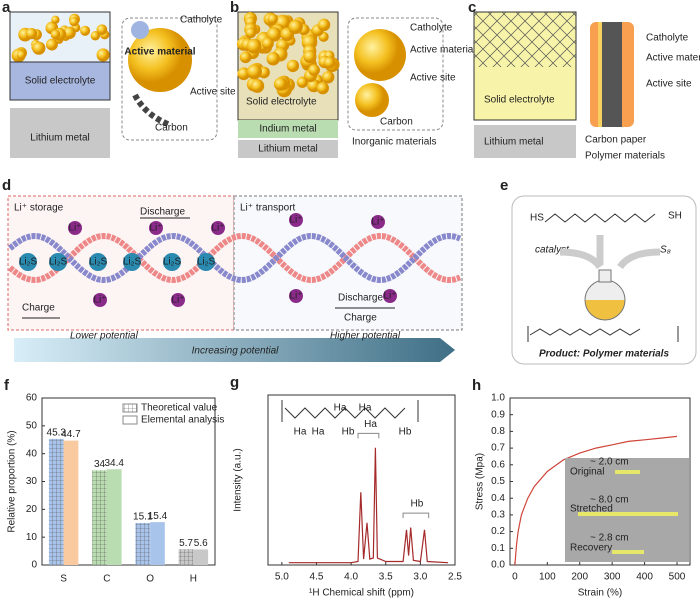  I want to click on panel-letter: g, so click(234, 382).